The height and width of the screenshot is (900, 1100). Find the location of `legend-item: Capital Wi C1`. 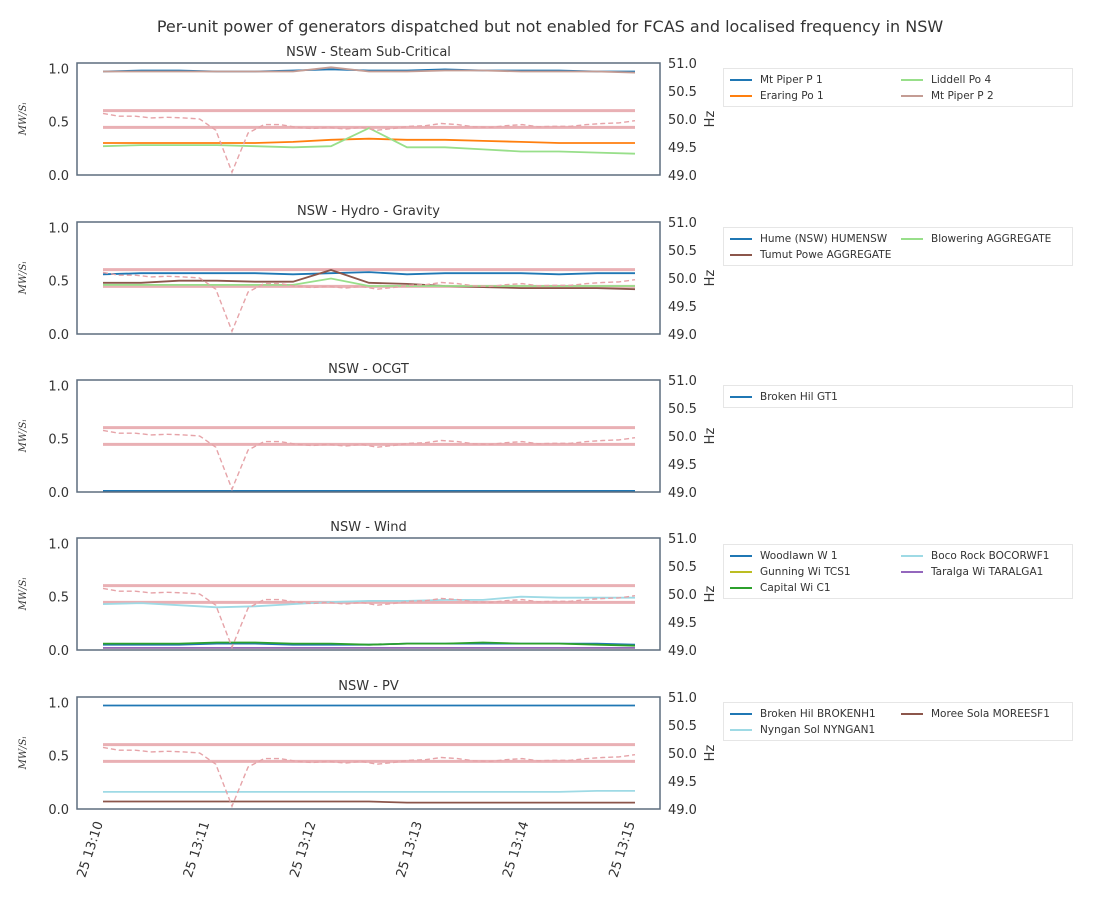

legend-item: Capital Wi C1 is located at coordinates (812, 587).